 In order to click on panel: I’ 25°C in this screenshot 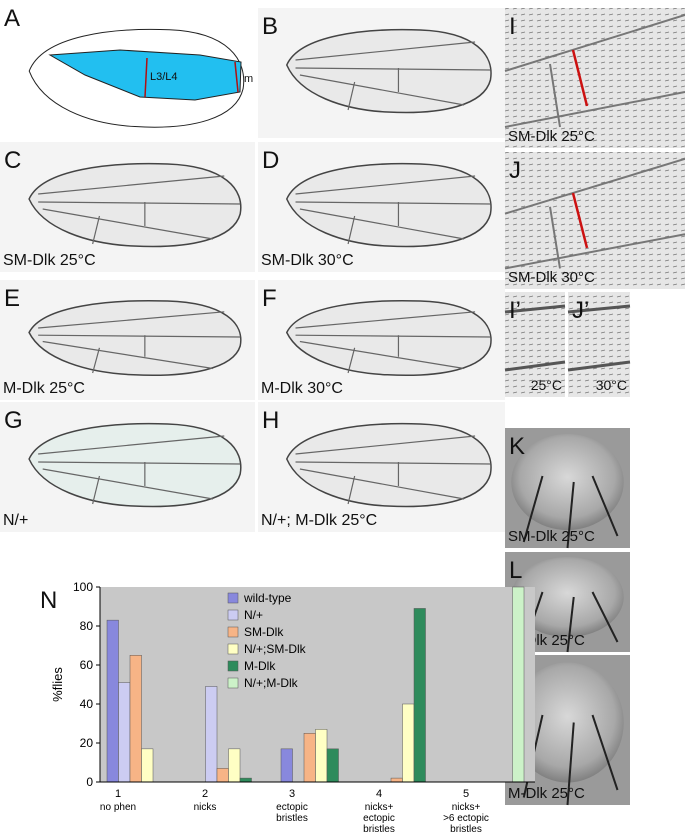, I will do `click(535, 344)`.